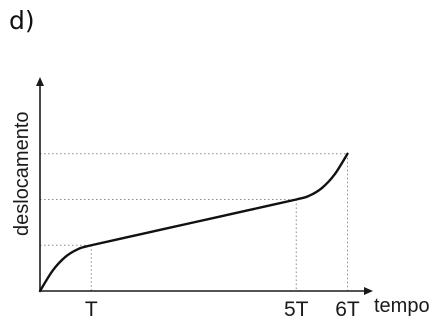  What do you see at coordinates (91, 309) in the screenshot?
I see `x-tick-label-1: T` at bounding box center [91, 309].